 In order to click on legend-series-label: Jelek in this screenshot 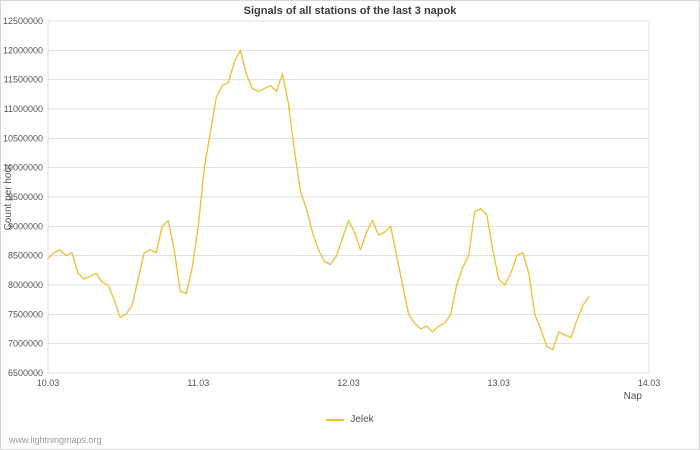, I will do `click(362, 419)`.